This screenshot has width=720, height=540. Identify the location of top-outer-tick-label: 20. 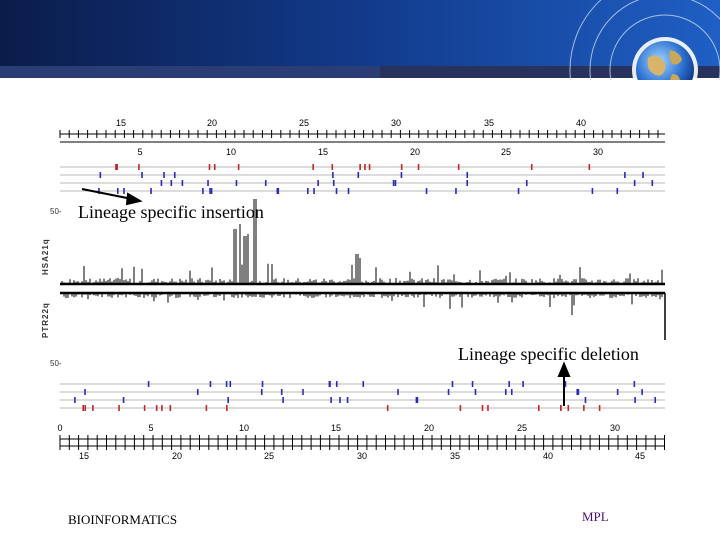
(212, 123).